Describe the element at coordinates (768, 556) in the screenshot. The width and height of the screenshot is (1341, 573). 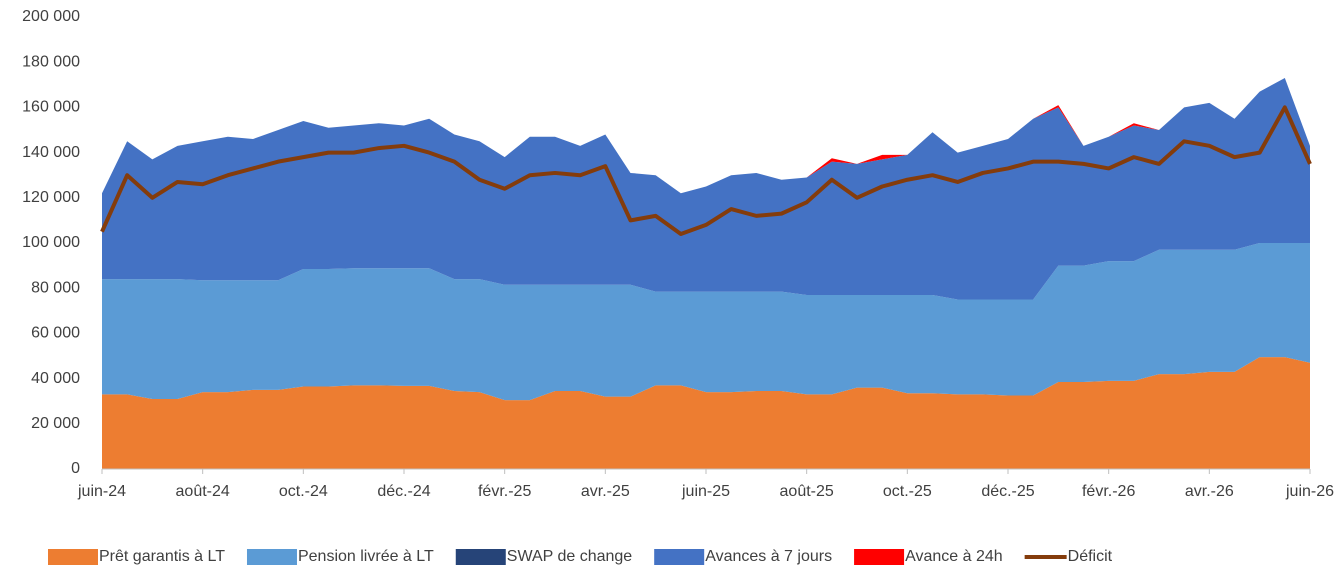
I see `legend-label: Avances à 7 jours` at that location.